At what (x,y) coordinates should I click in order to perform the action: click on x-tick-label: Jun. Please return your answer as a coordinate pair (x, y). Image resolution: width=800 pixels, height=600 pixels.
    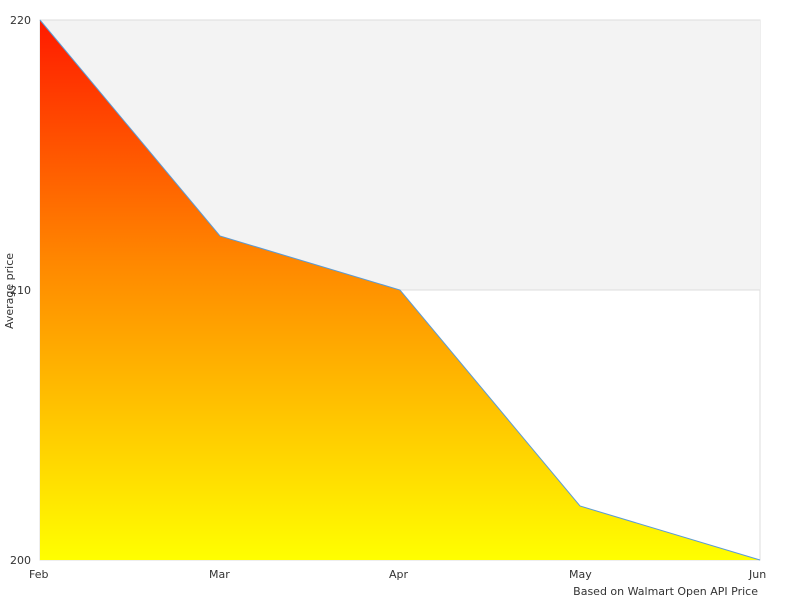
    Looking at the image, I should click on (757, 574).